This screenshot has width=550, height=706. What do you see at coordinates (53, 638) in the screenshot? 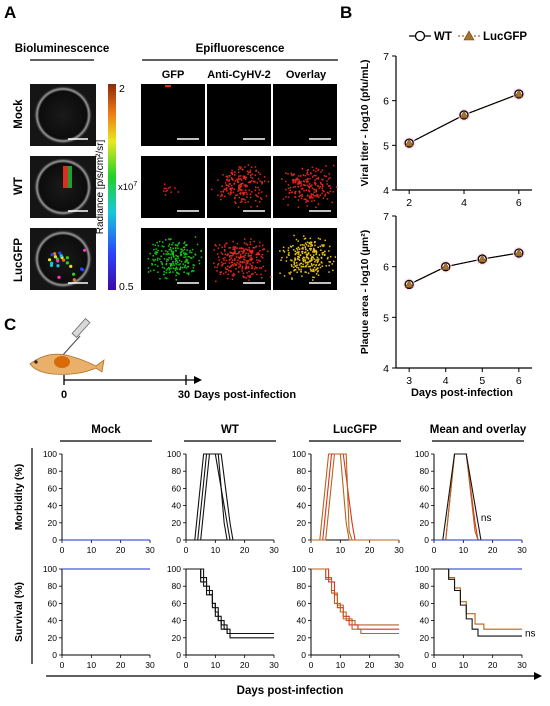
I see `c-y-tick-label: 20` at bounding box center [53, 638].